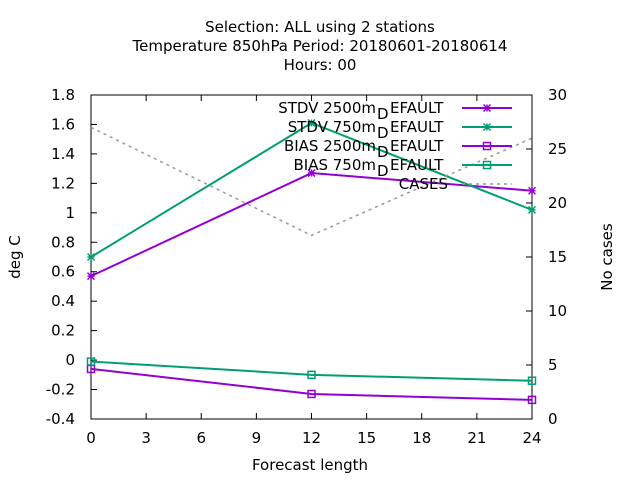 The image size is (640, 480). What do you see at coordinates (201, 438) in the screenshot?
I see `x-tick-label: 6` at bounding box center [201, 438].